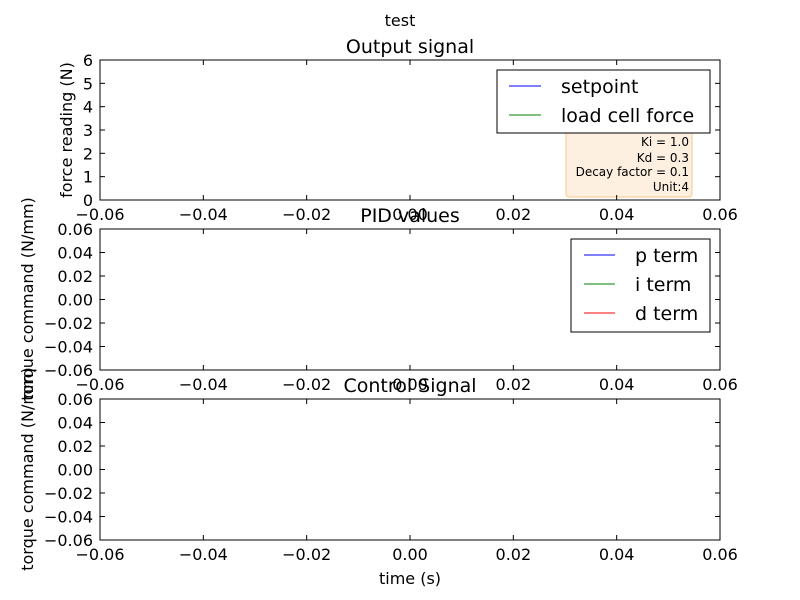 This screenshot has height=600, width=800. I want to click on chart-title: Control Signal, so click(409, 386).